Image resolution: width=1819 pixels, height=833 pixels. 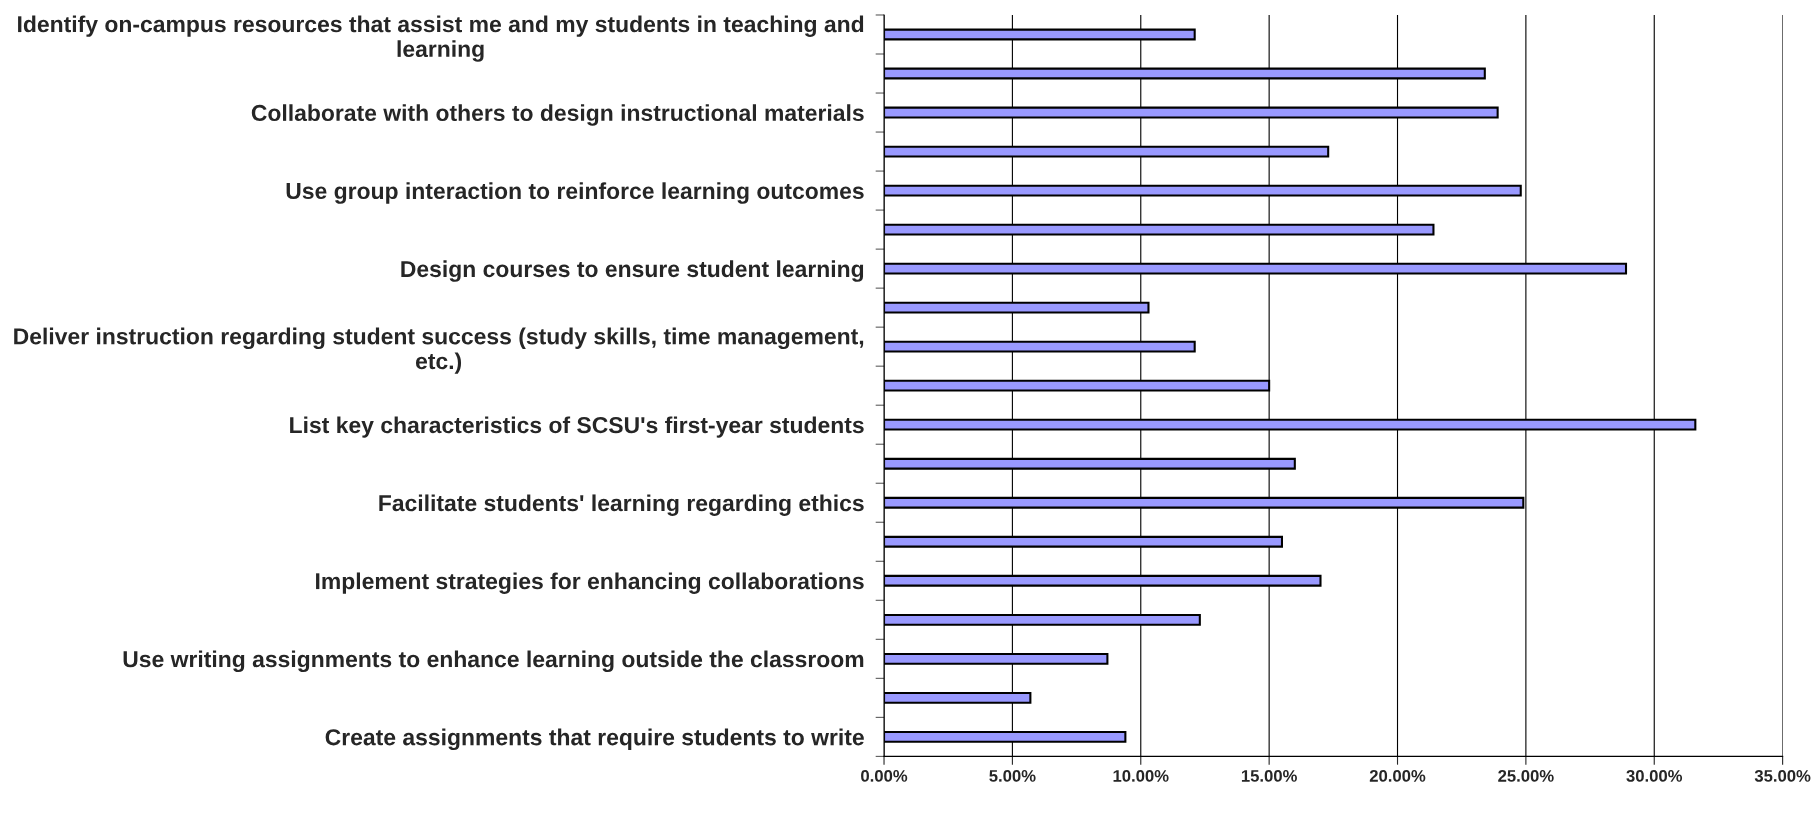 I want to click on y-tick-label: Deliver instruction regarding student success (study skills, time management, etc.), so click(x=439, y=350).